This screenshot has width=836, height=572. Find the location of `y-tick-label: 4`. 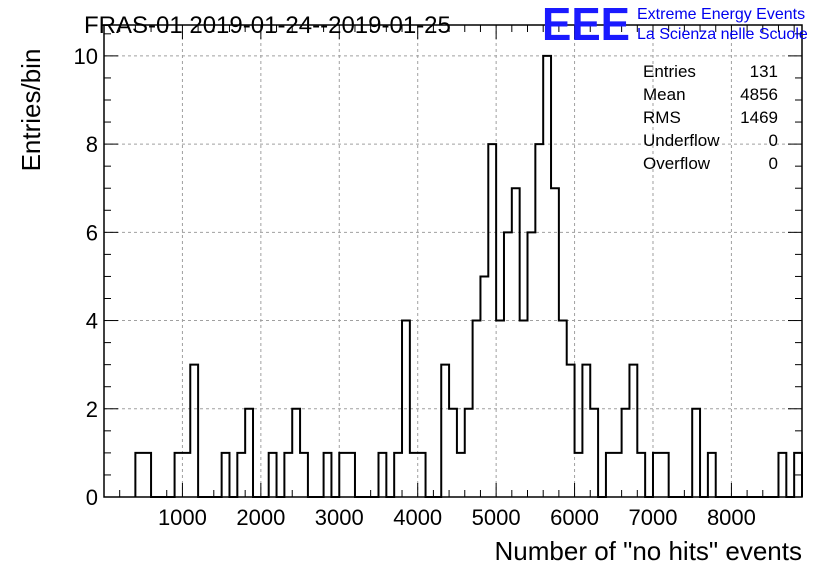

y-tick-label: 4 is located at coordinates (92, 321).